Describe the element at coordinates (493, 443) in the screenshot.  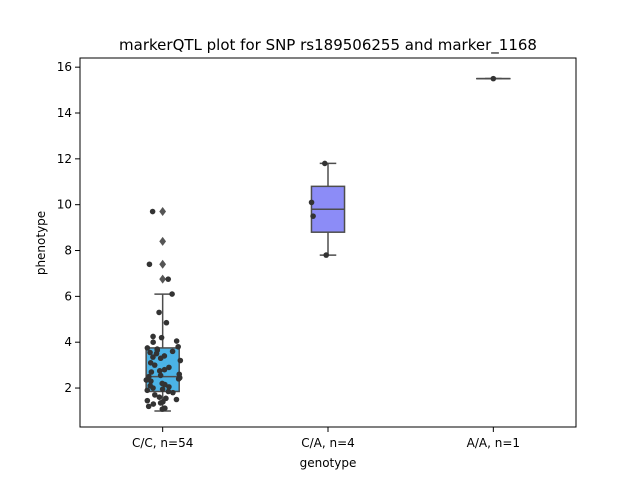
I see `x-tick-label: A/A, n=1` at that location.